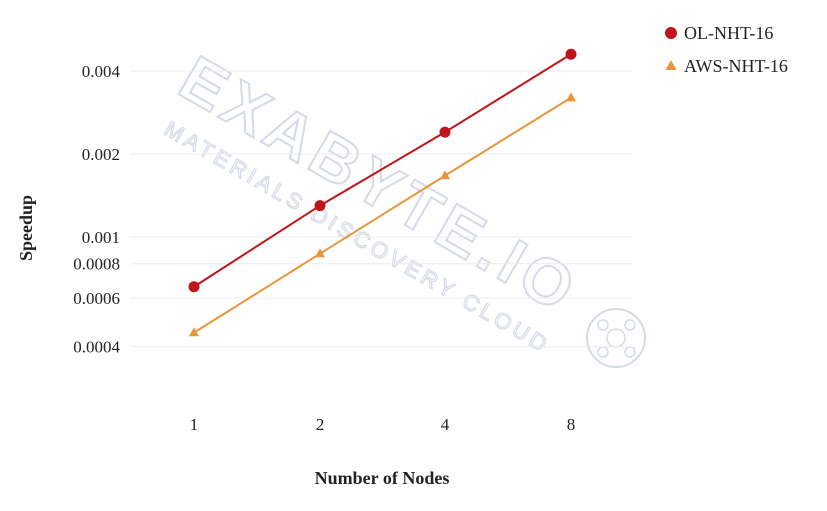  What do you see at coordinates (736, 66) in the screenshot?
I see `legend-label: AWS-NHT-16` at bounding box center [736, 66].